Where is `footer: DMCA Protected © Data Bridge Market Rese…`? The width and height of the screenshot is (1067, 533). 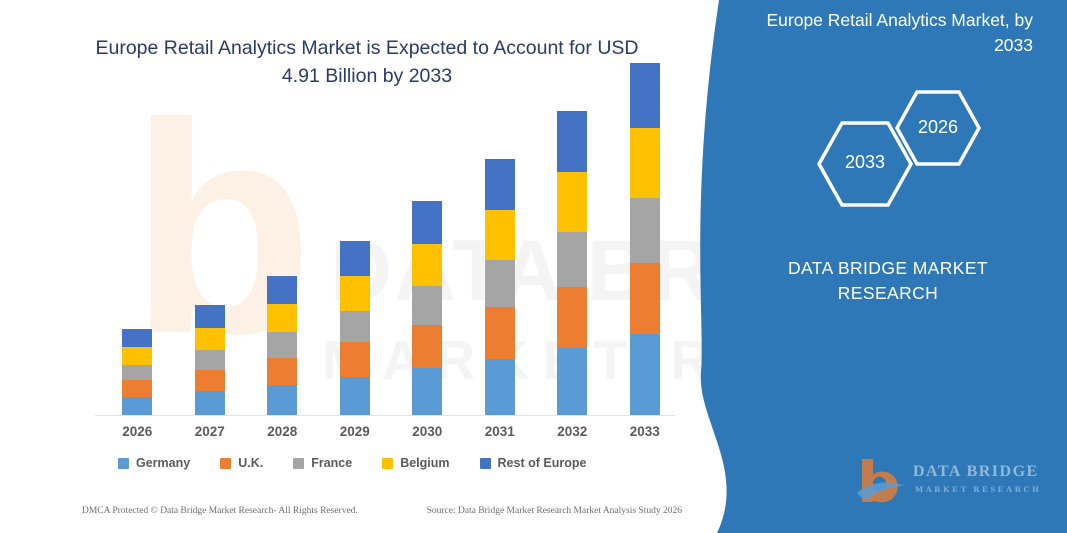 footer: DMCA Protected © Data Bridge Market Rese… is located at coordinates (382, 511).